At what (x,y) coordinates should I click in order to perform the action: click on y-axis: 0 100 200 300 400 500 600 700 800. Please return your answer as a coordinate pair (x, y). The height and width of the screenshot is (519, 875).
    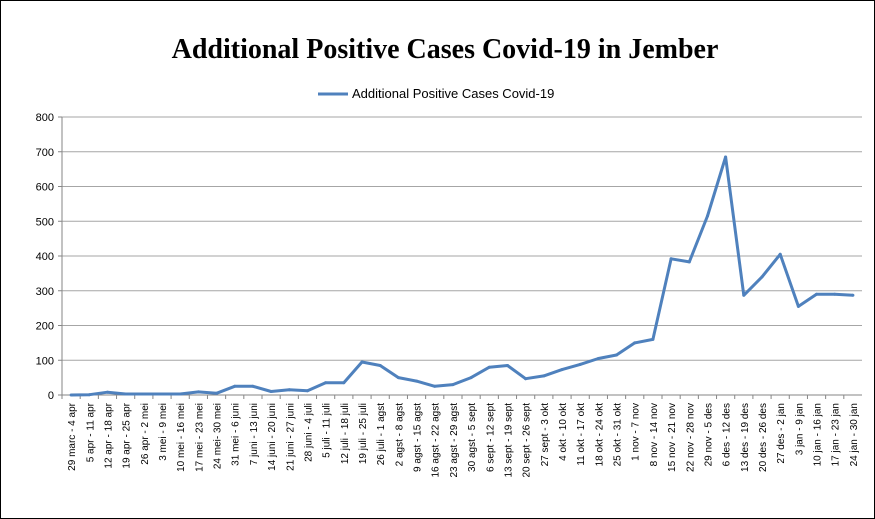
    Looking at the image, I should click on (49, 257).